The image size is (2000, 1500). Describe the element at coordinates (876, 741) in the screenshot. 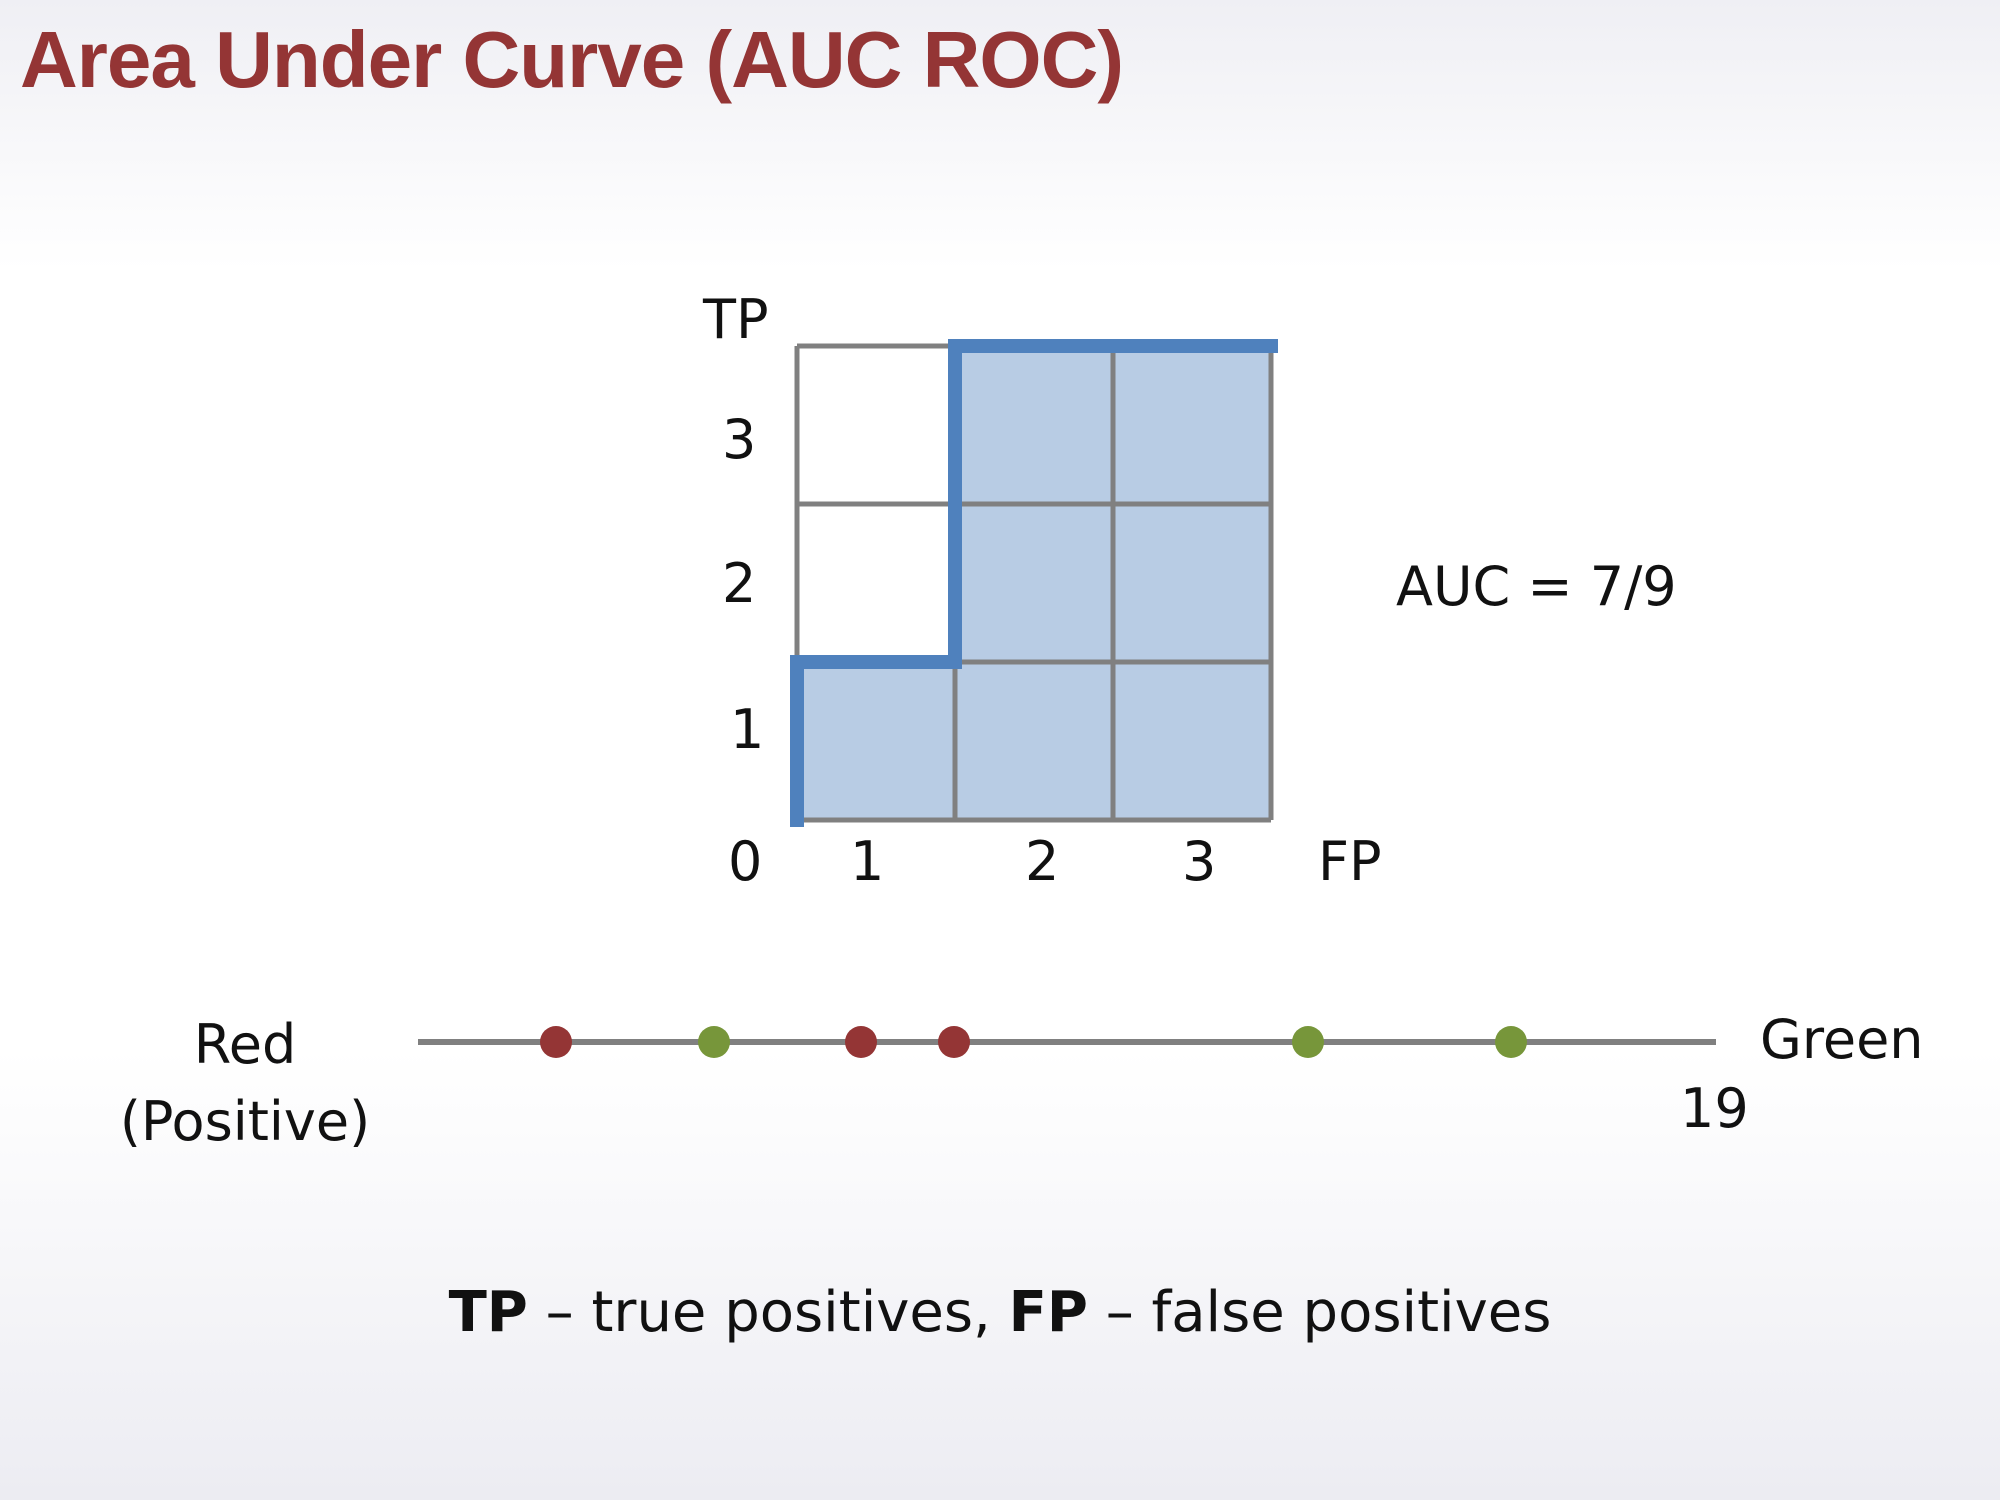

I see `shaded-cell-c1-r1` at that location.